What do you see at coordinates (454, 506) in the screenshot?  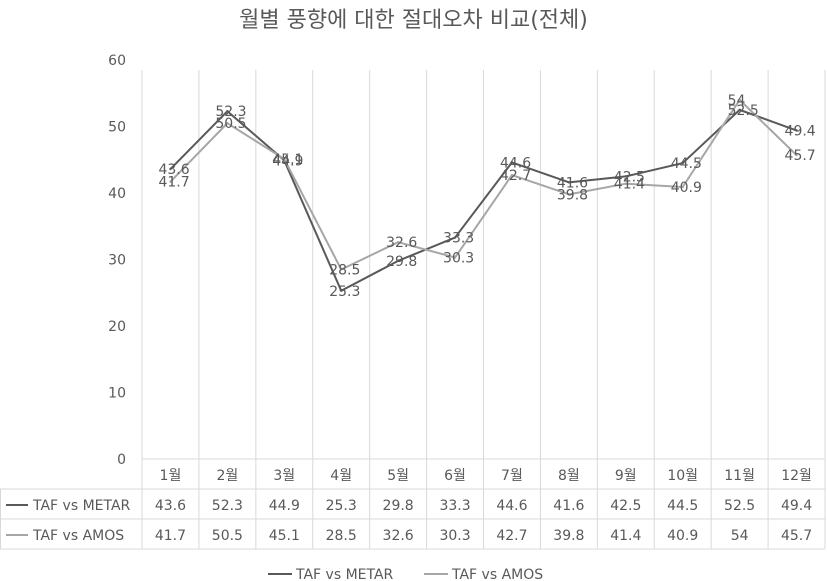 I see `table-cell: 33.3` at bounding box center [454, 506].